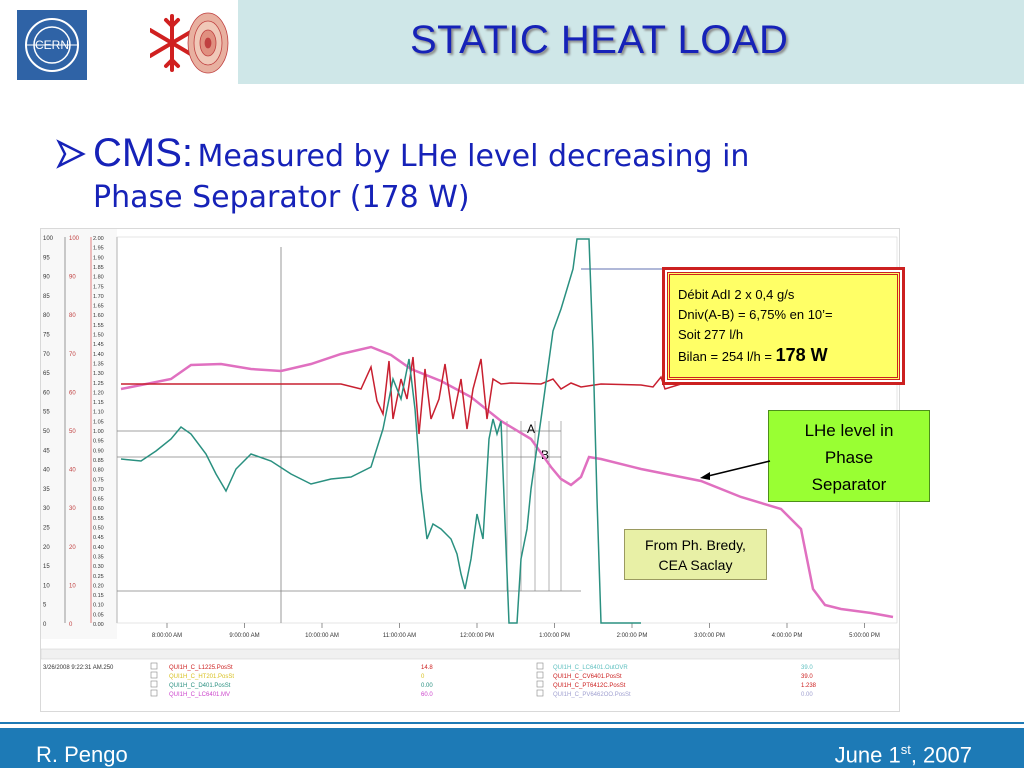 This screenshot has height=768, width=1024. Describe the element at coordinates (98, 403) in the screenshot. I see `y-axis-3-tick-label: 1.15` at that location.